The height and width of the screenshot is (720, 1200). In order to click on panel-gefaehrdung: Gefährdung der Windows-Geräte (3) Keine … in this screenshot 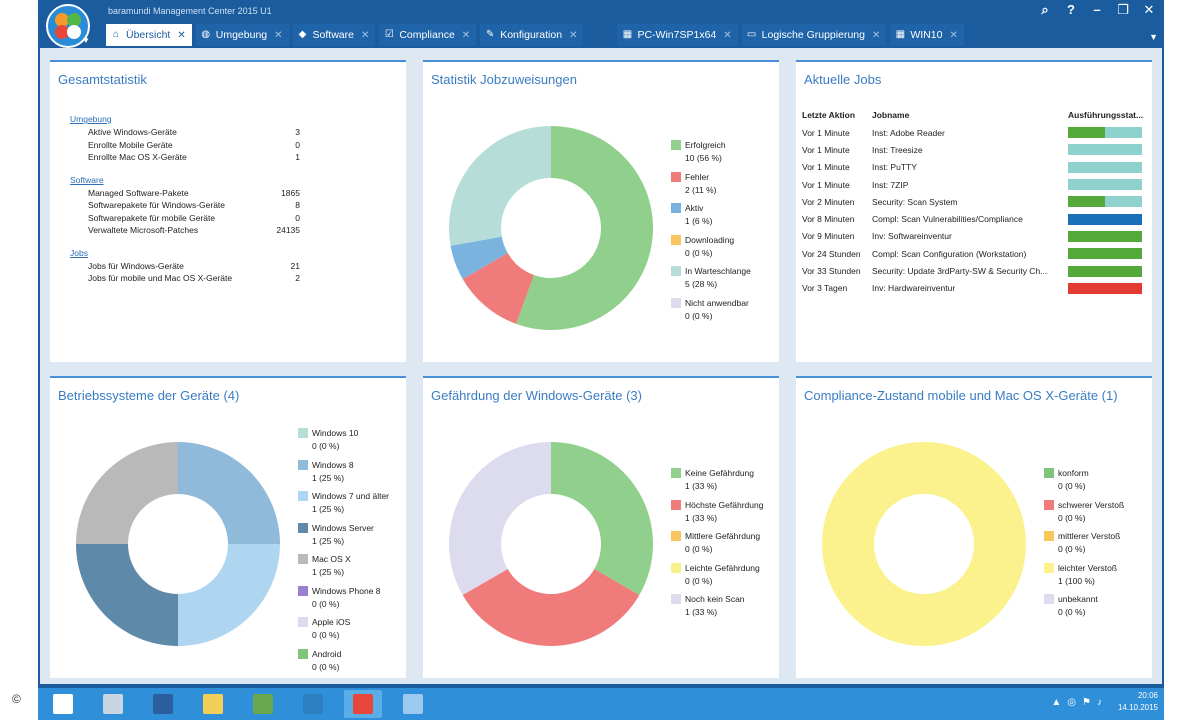, I will do `click(601, 527)`.